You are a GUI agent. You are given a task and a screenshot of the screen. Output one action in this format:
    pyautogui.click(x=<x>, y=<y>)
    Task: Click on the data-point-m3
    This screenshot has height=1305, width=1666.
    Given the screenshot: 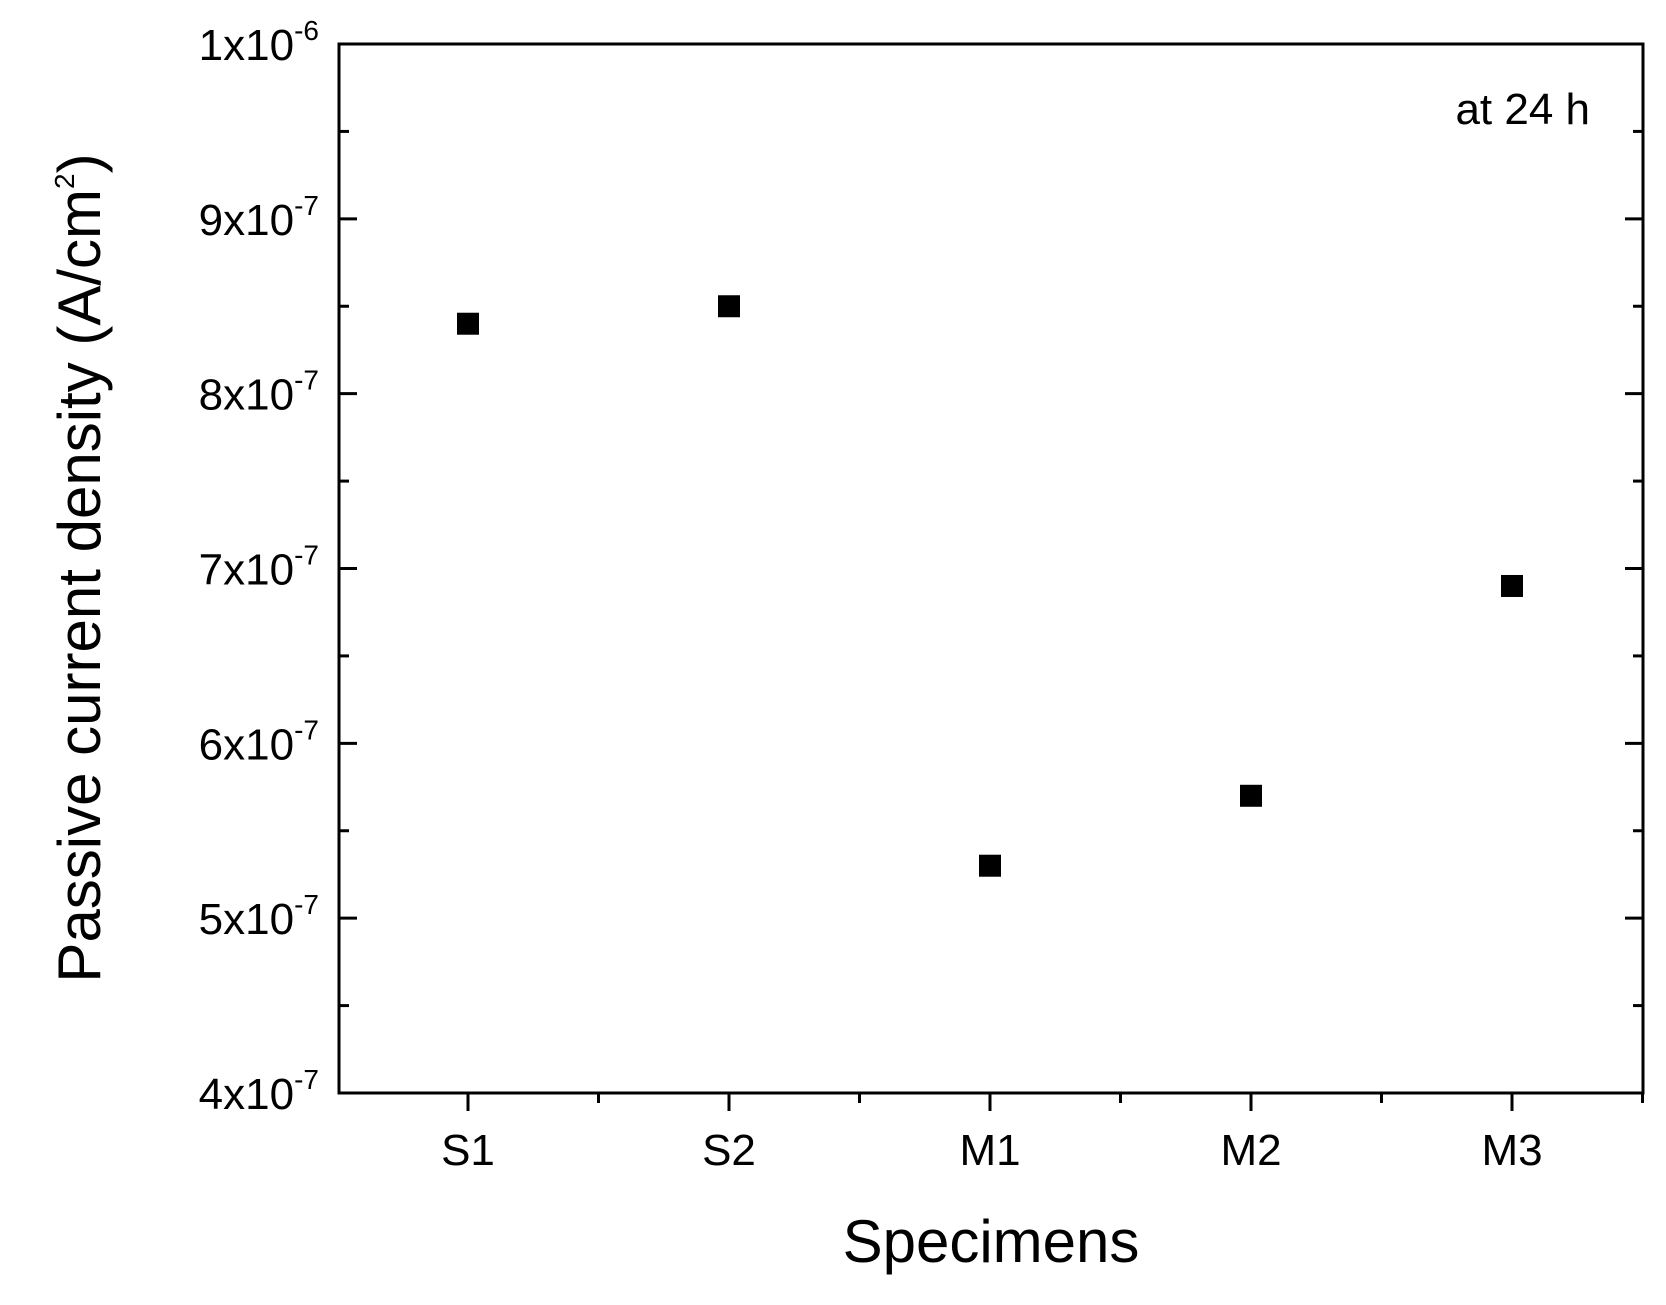 What is the action you would take?
    pyautogui.click(x=1512, y=585)
    